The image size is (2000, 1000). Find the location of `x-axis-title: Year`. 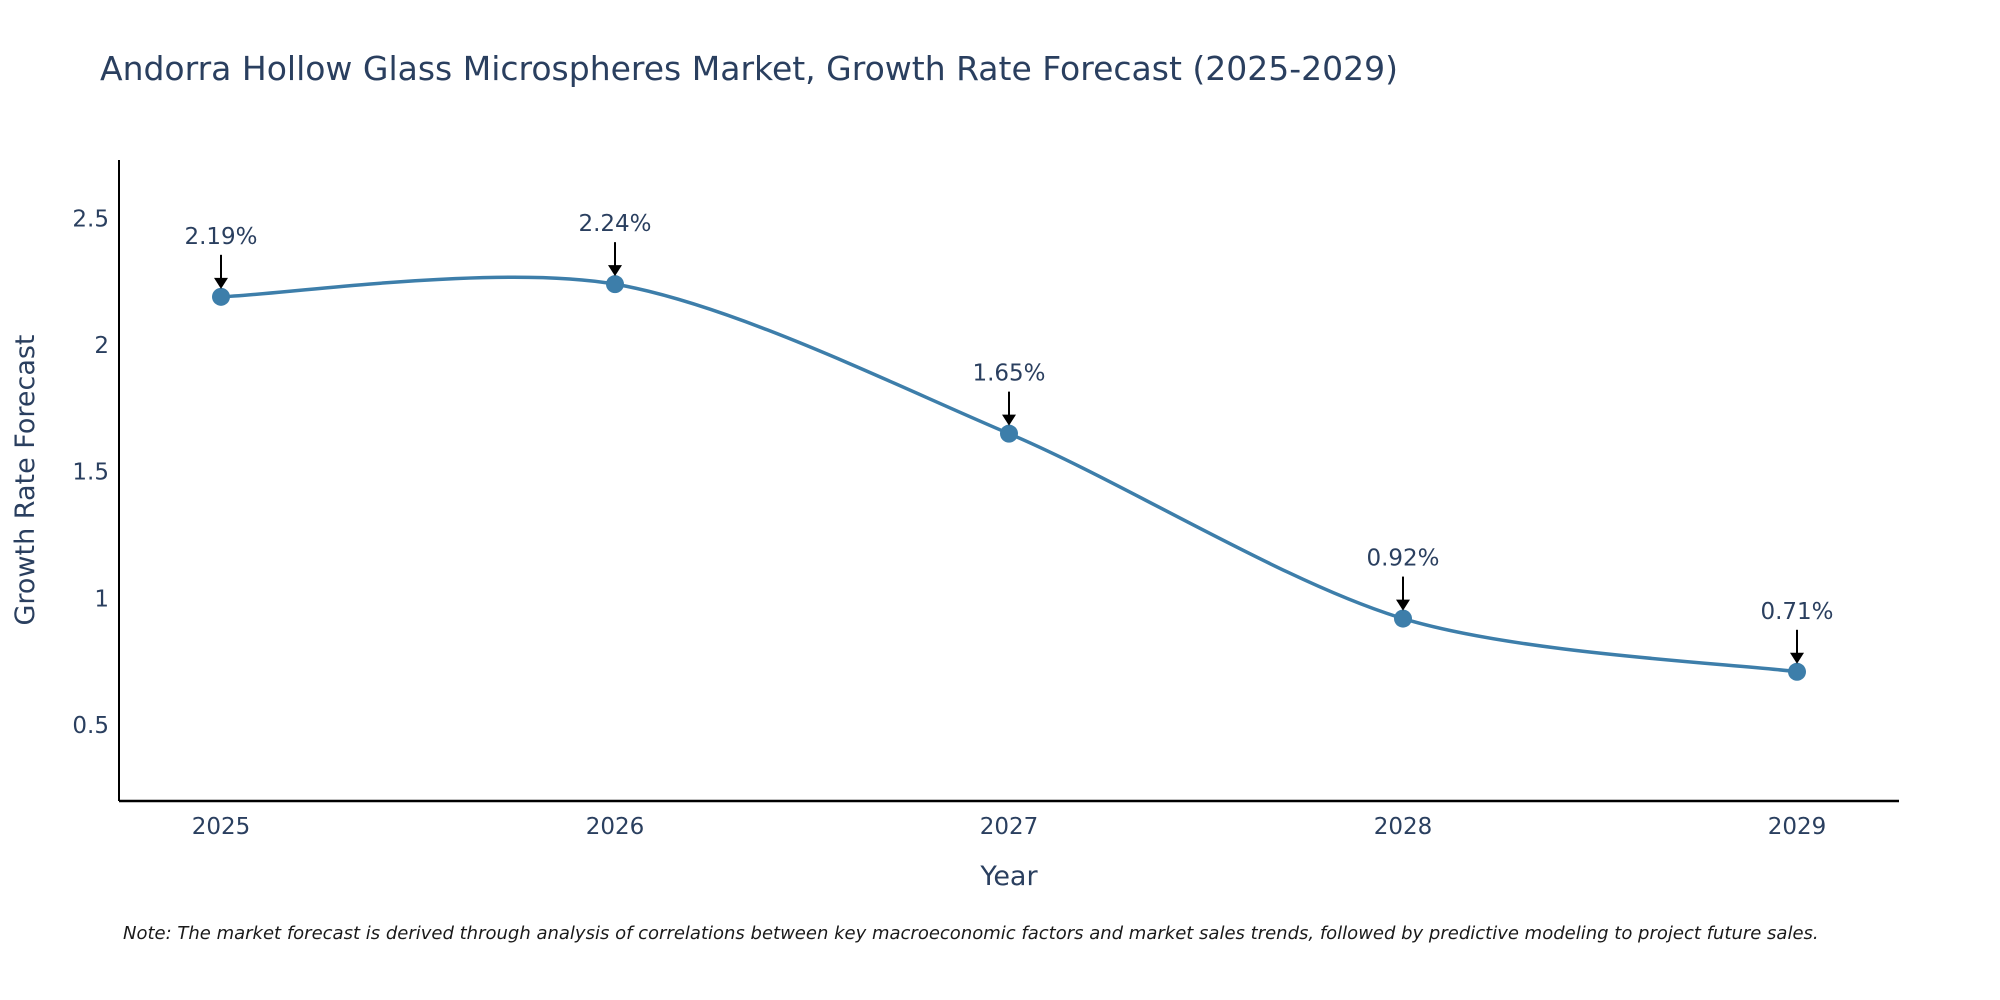

x-axis-title: Year is located at coordinates (1008, 876).